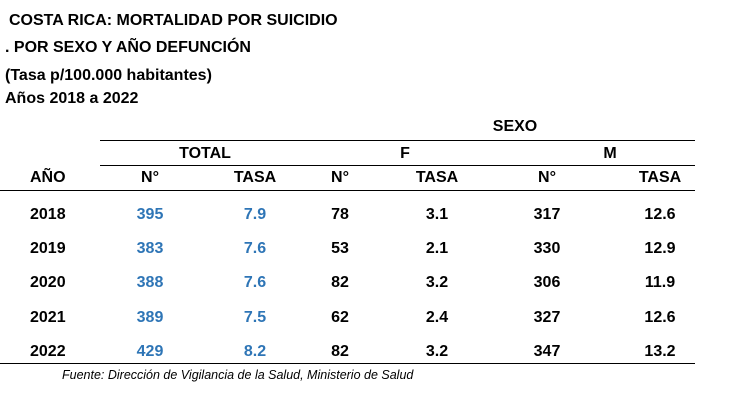 The height and width of the screenshot is (400, 732). Describe the element at coordinates (255, 317) in the screenshot. I see `row-2021-total-tasa: 7.5` at that location.